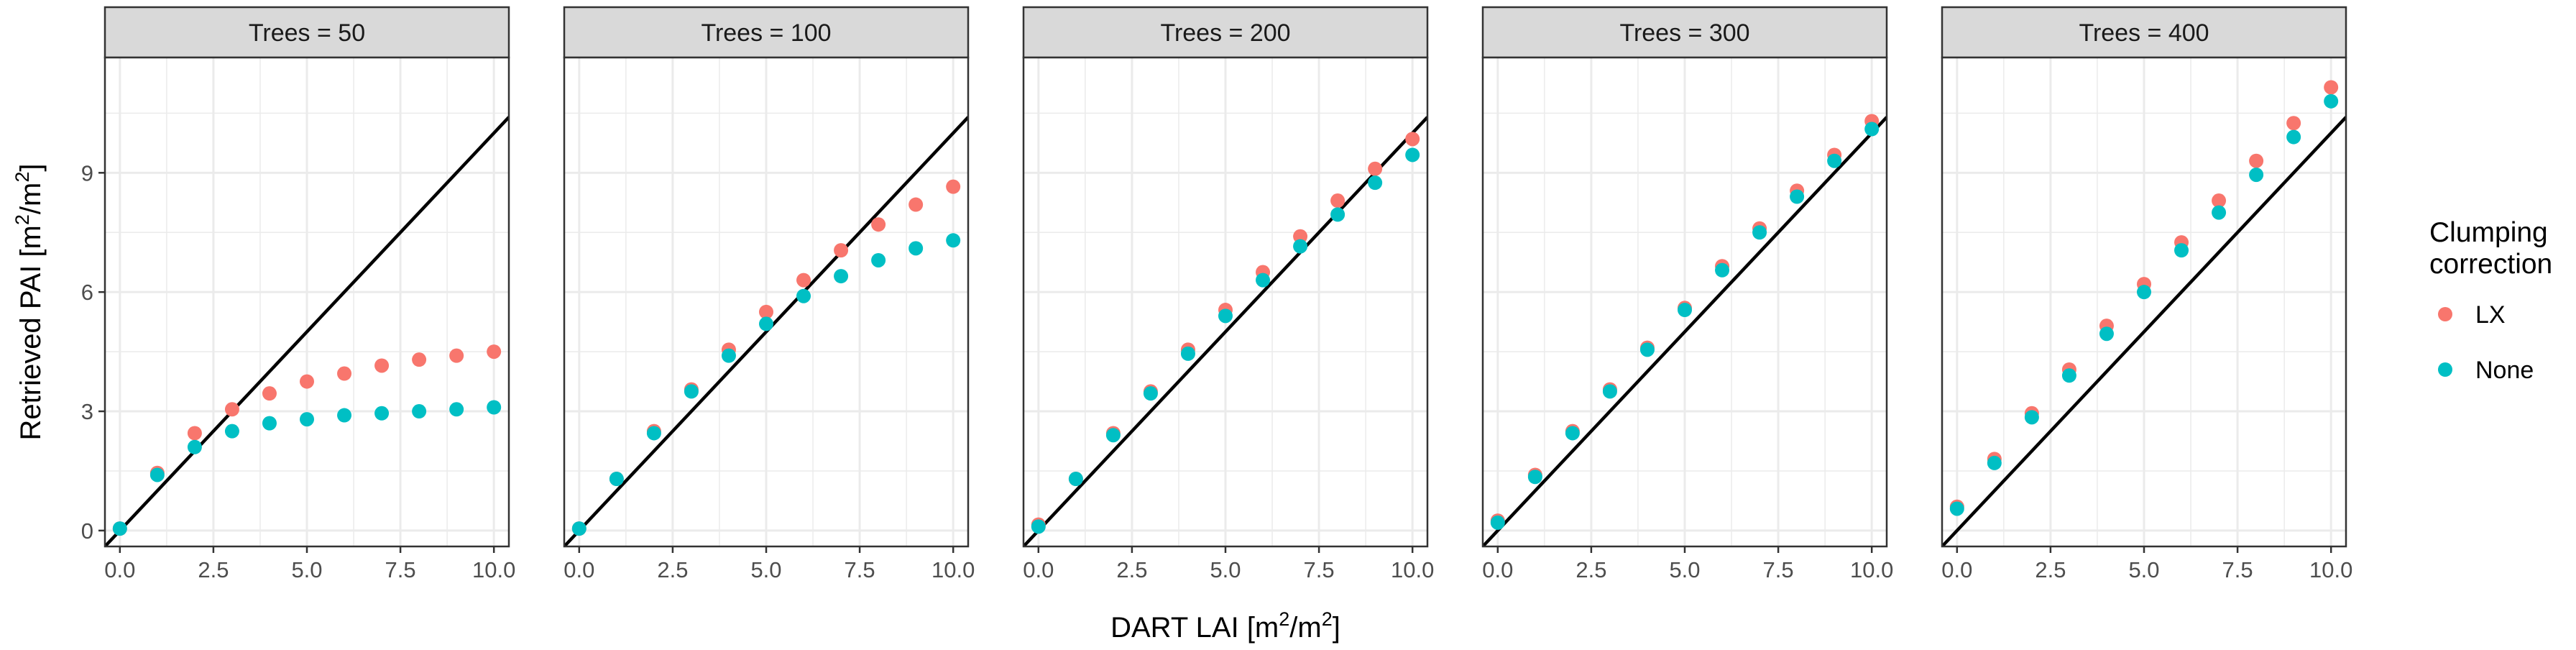  What do you see at coordinates (2068, 375) in the screenshot?
I see `point-none-trees400-x3` at bounding box center [2068, 375].